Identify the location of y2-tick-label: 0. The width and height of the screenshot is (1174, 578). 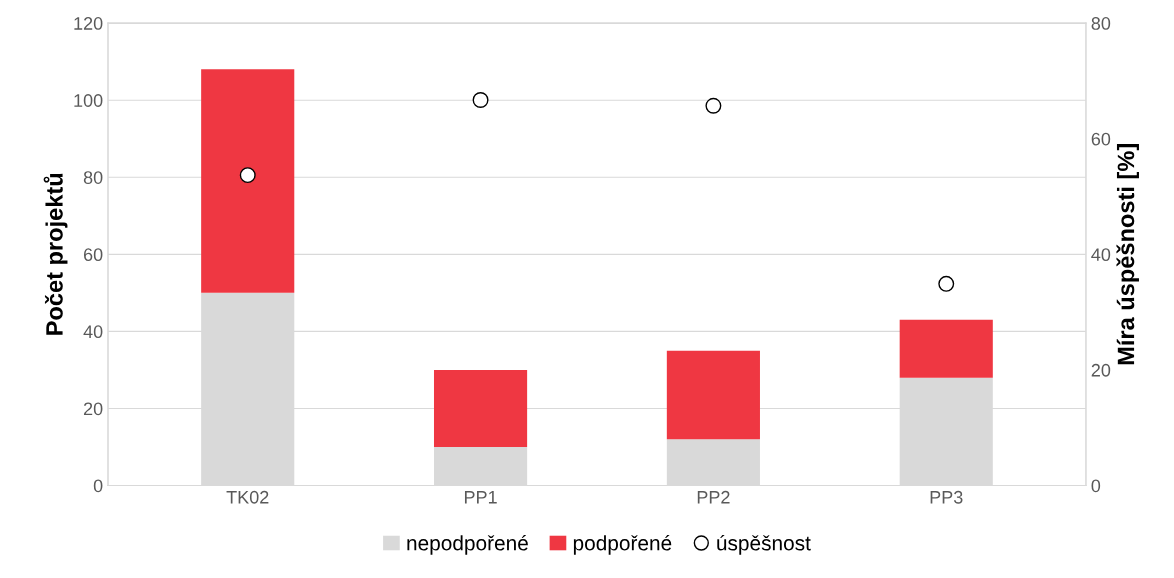
(1096, 486).